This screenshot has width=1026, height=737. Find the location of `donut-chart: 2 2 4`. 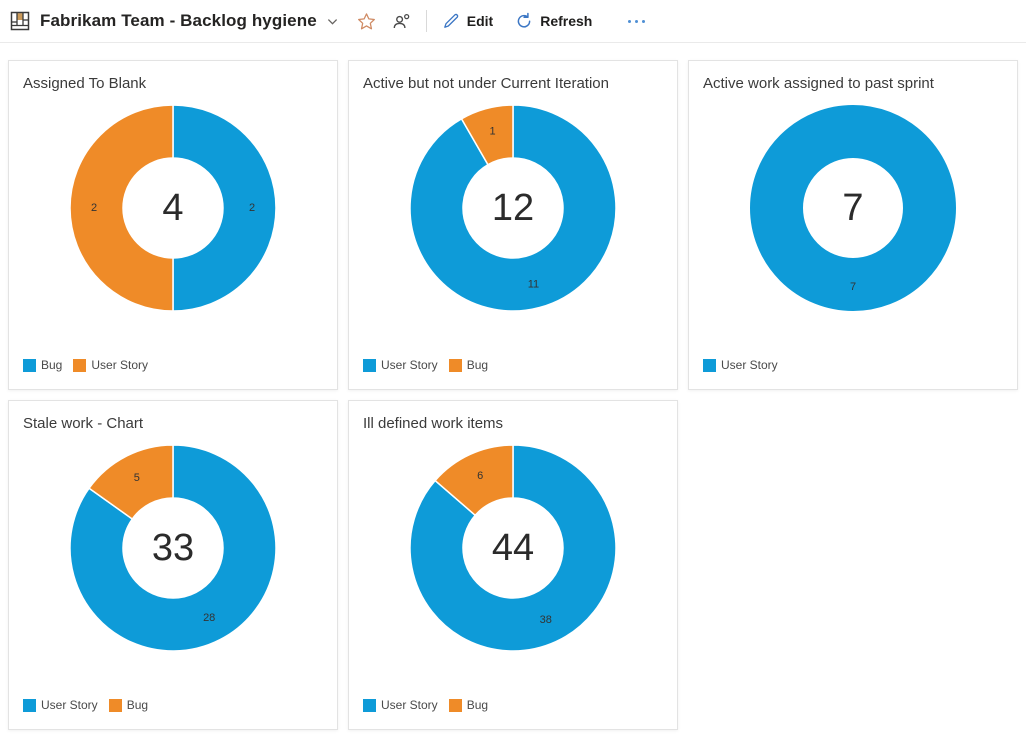

donut-chart: 2 2 4 is located at coordinates (173, 208).